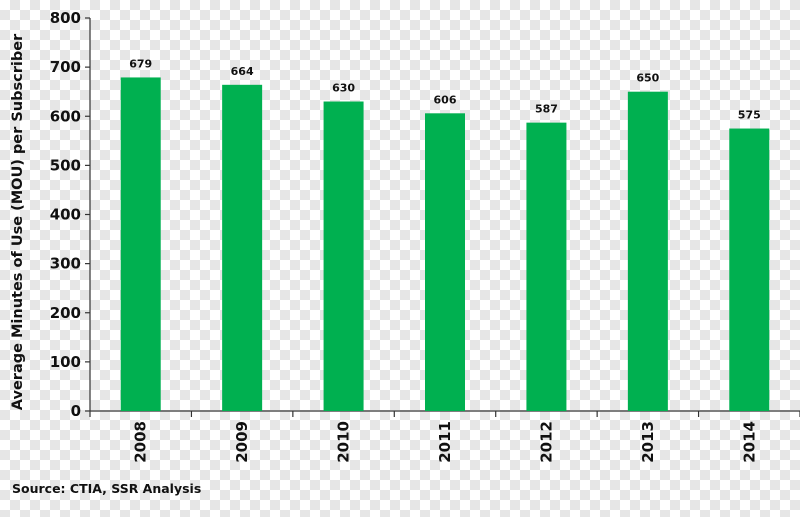  What do you see at coordinates (65, 264) in the screenshot?
I see `y-tick-label: 300` at bounding box center [65, 264].